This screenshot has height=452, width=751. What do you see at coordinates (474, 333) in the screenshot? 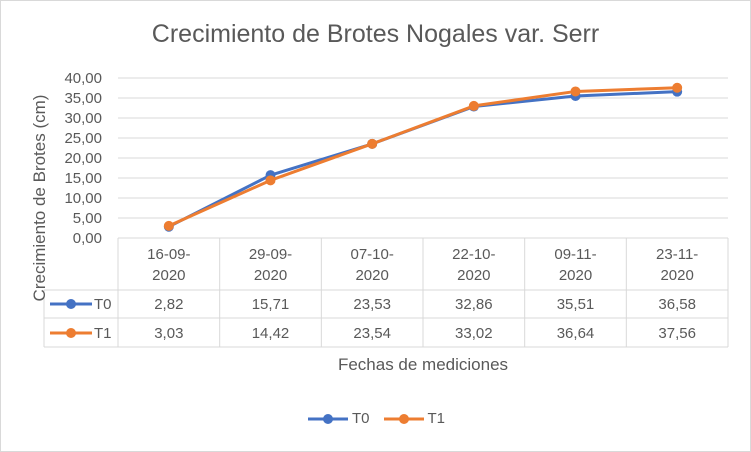
I see `data-label: 33,02` at bounding box center [474, 333].